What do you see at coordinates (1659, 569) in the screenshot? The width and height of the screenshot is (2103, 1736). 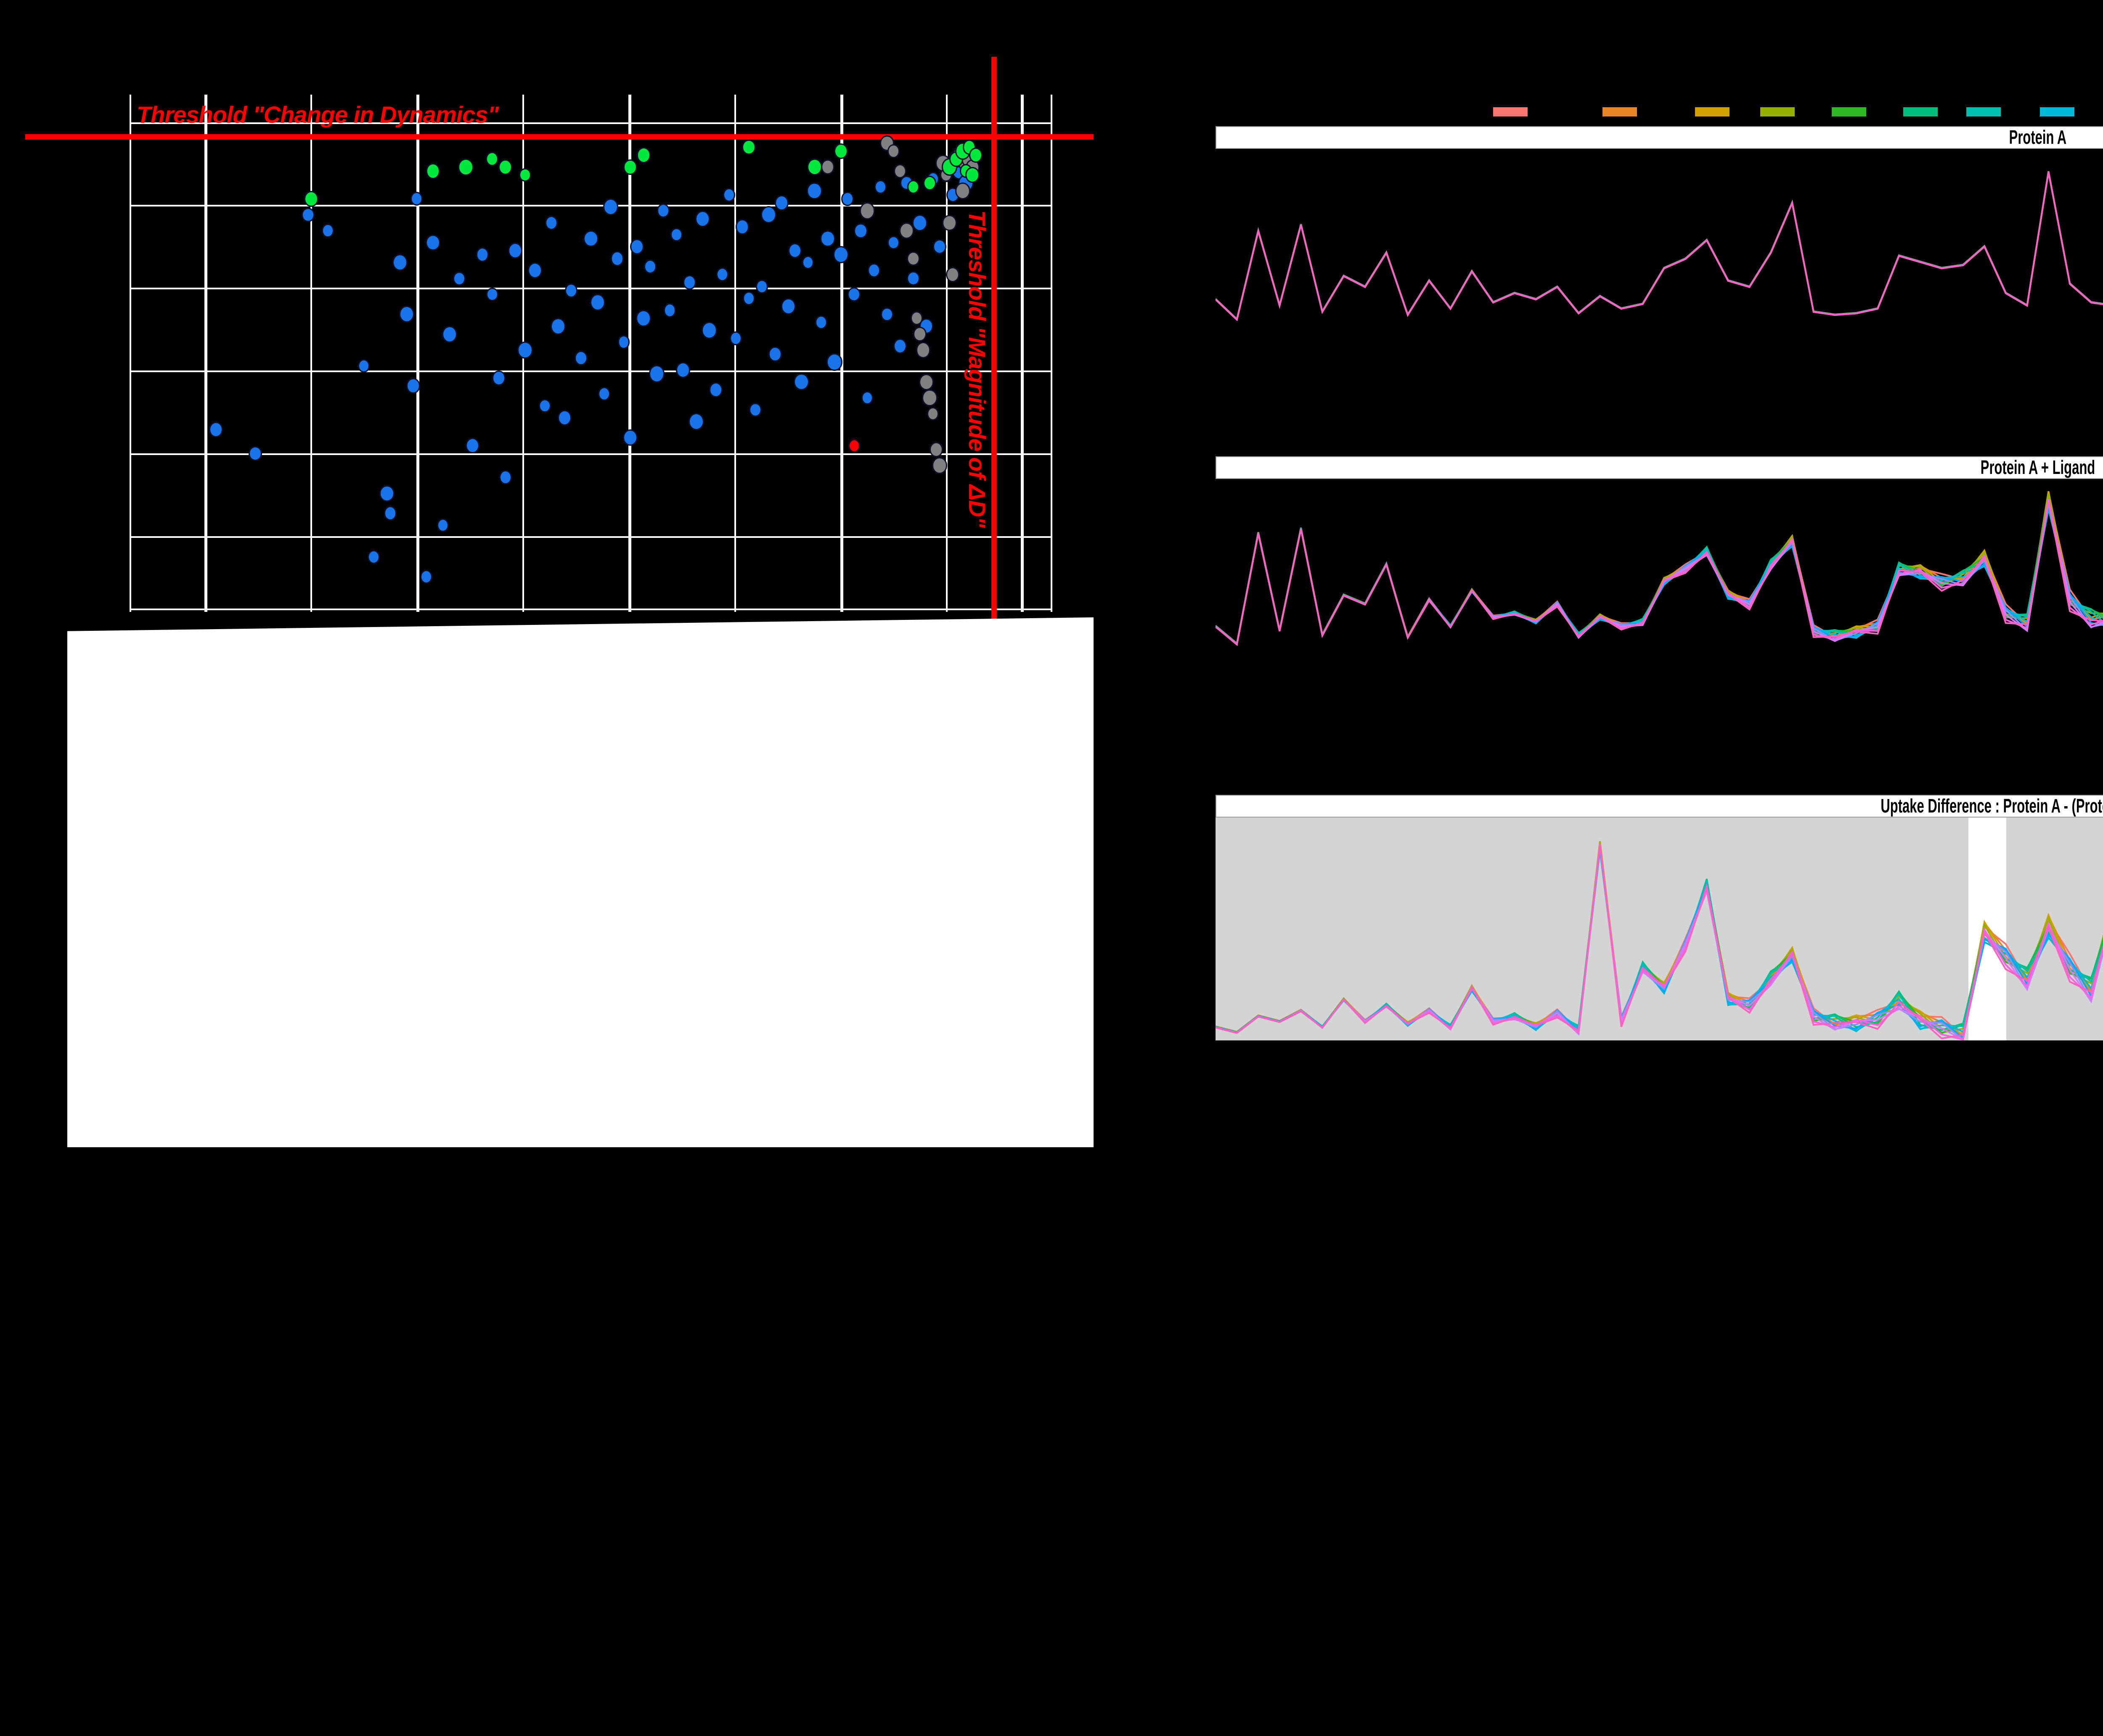 I see `trace-area-protein-a-ligand` at bounding box center [1659, 569].